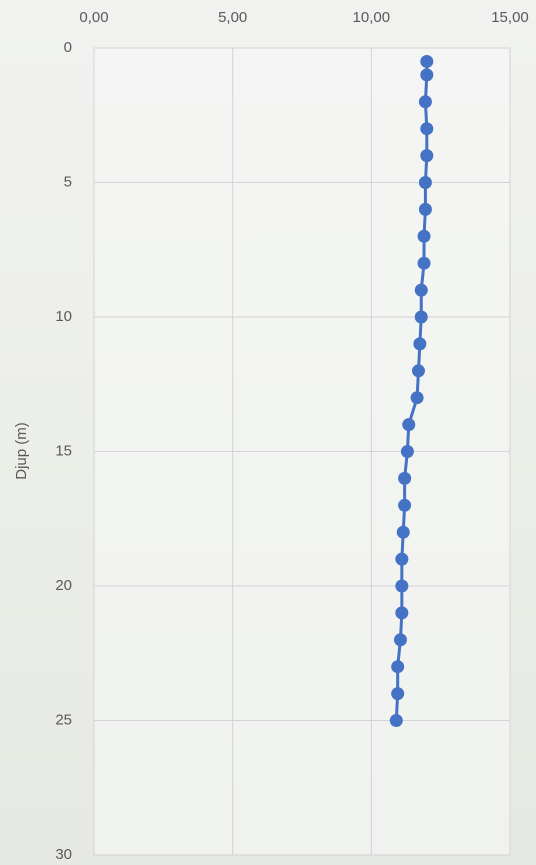 The height and width of the screenshot is (865, 536). Describe the element at coordinates (510, 17) in the screenshot. I see `x-tick-label: 15,00` at that location.